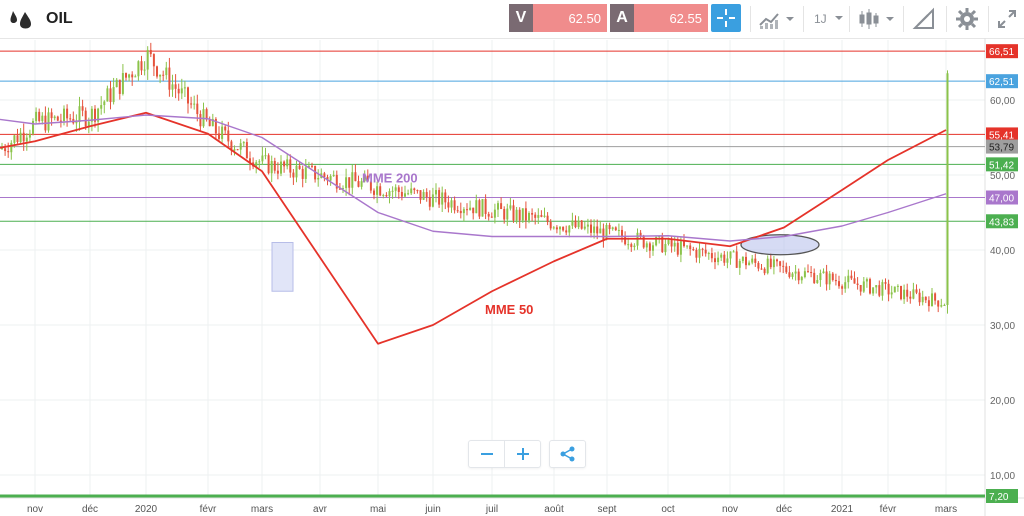 The height and width of the screenshot is (516, 1024). Describe the element at coordinates (486, 454) in the screenshot. I see `zoom-out-button` at that location.